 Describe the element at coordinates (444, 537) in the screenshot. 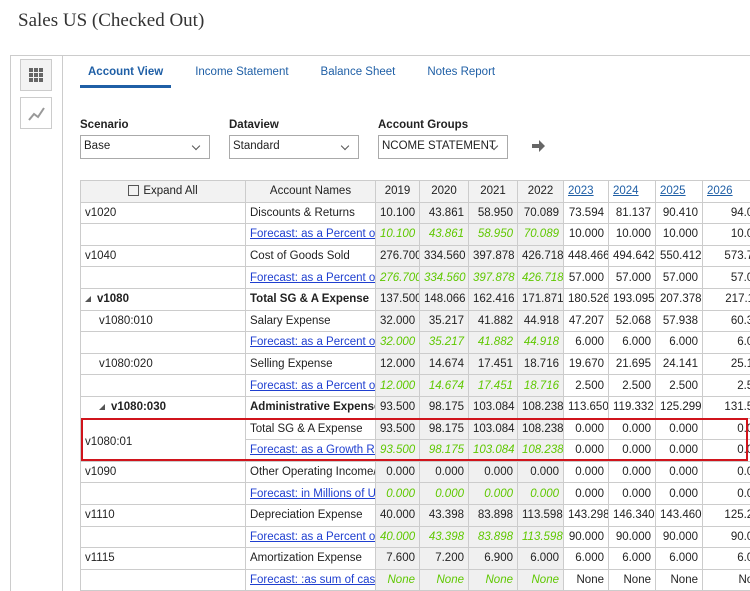

I see `value-cell: 43.398` at that location.